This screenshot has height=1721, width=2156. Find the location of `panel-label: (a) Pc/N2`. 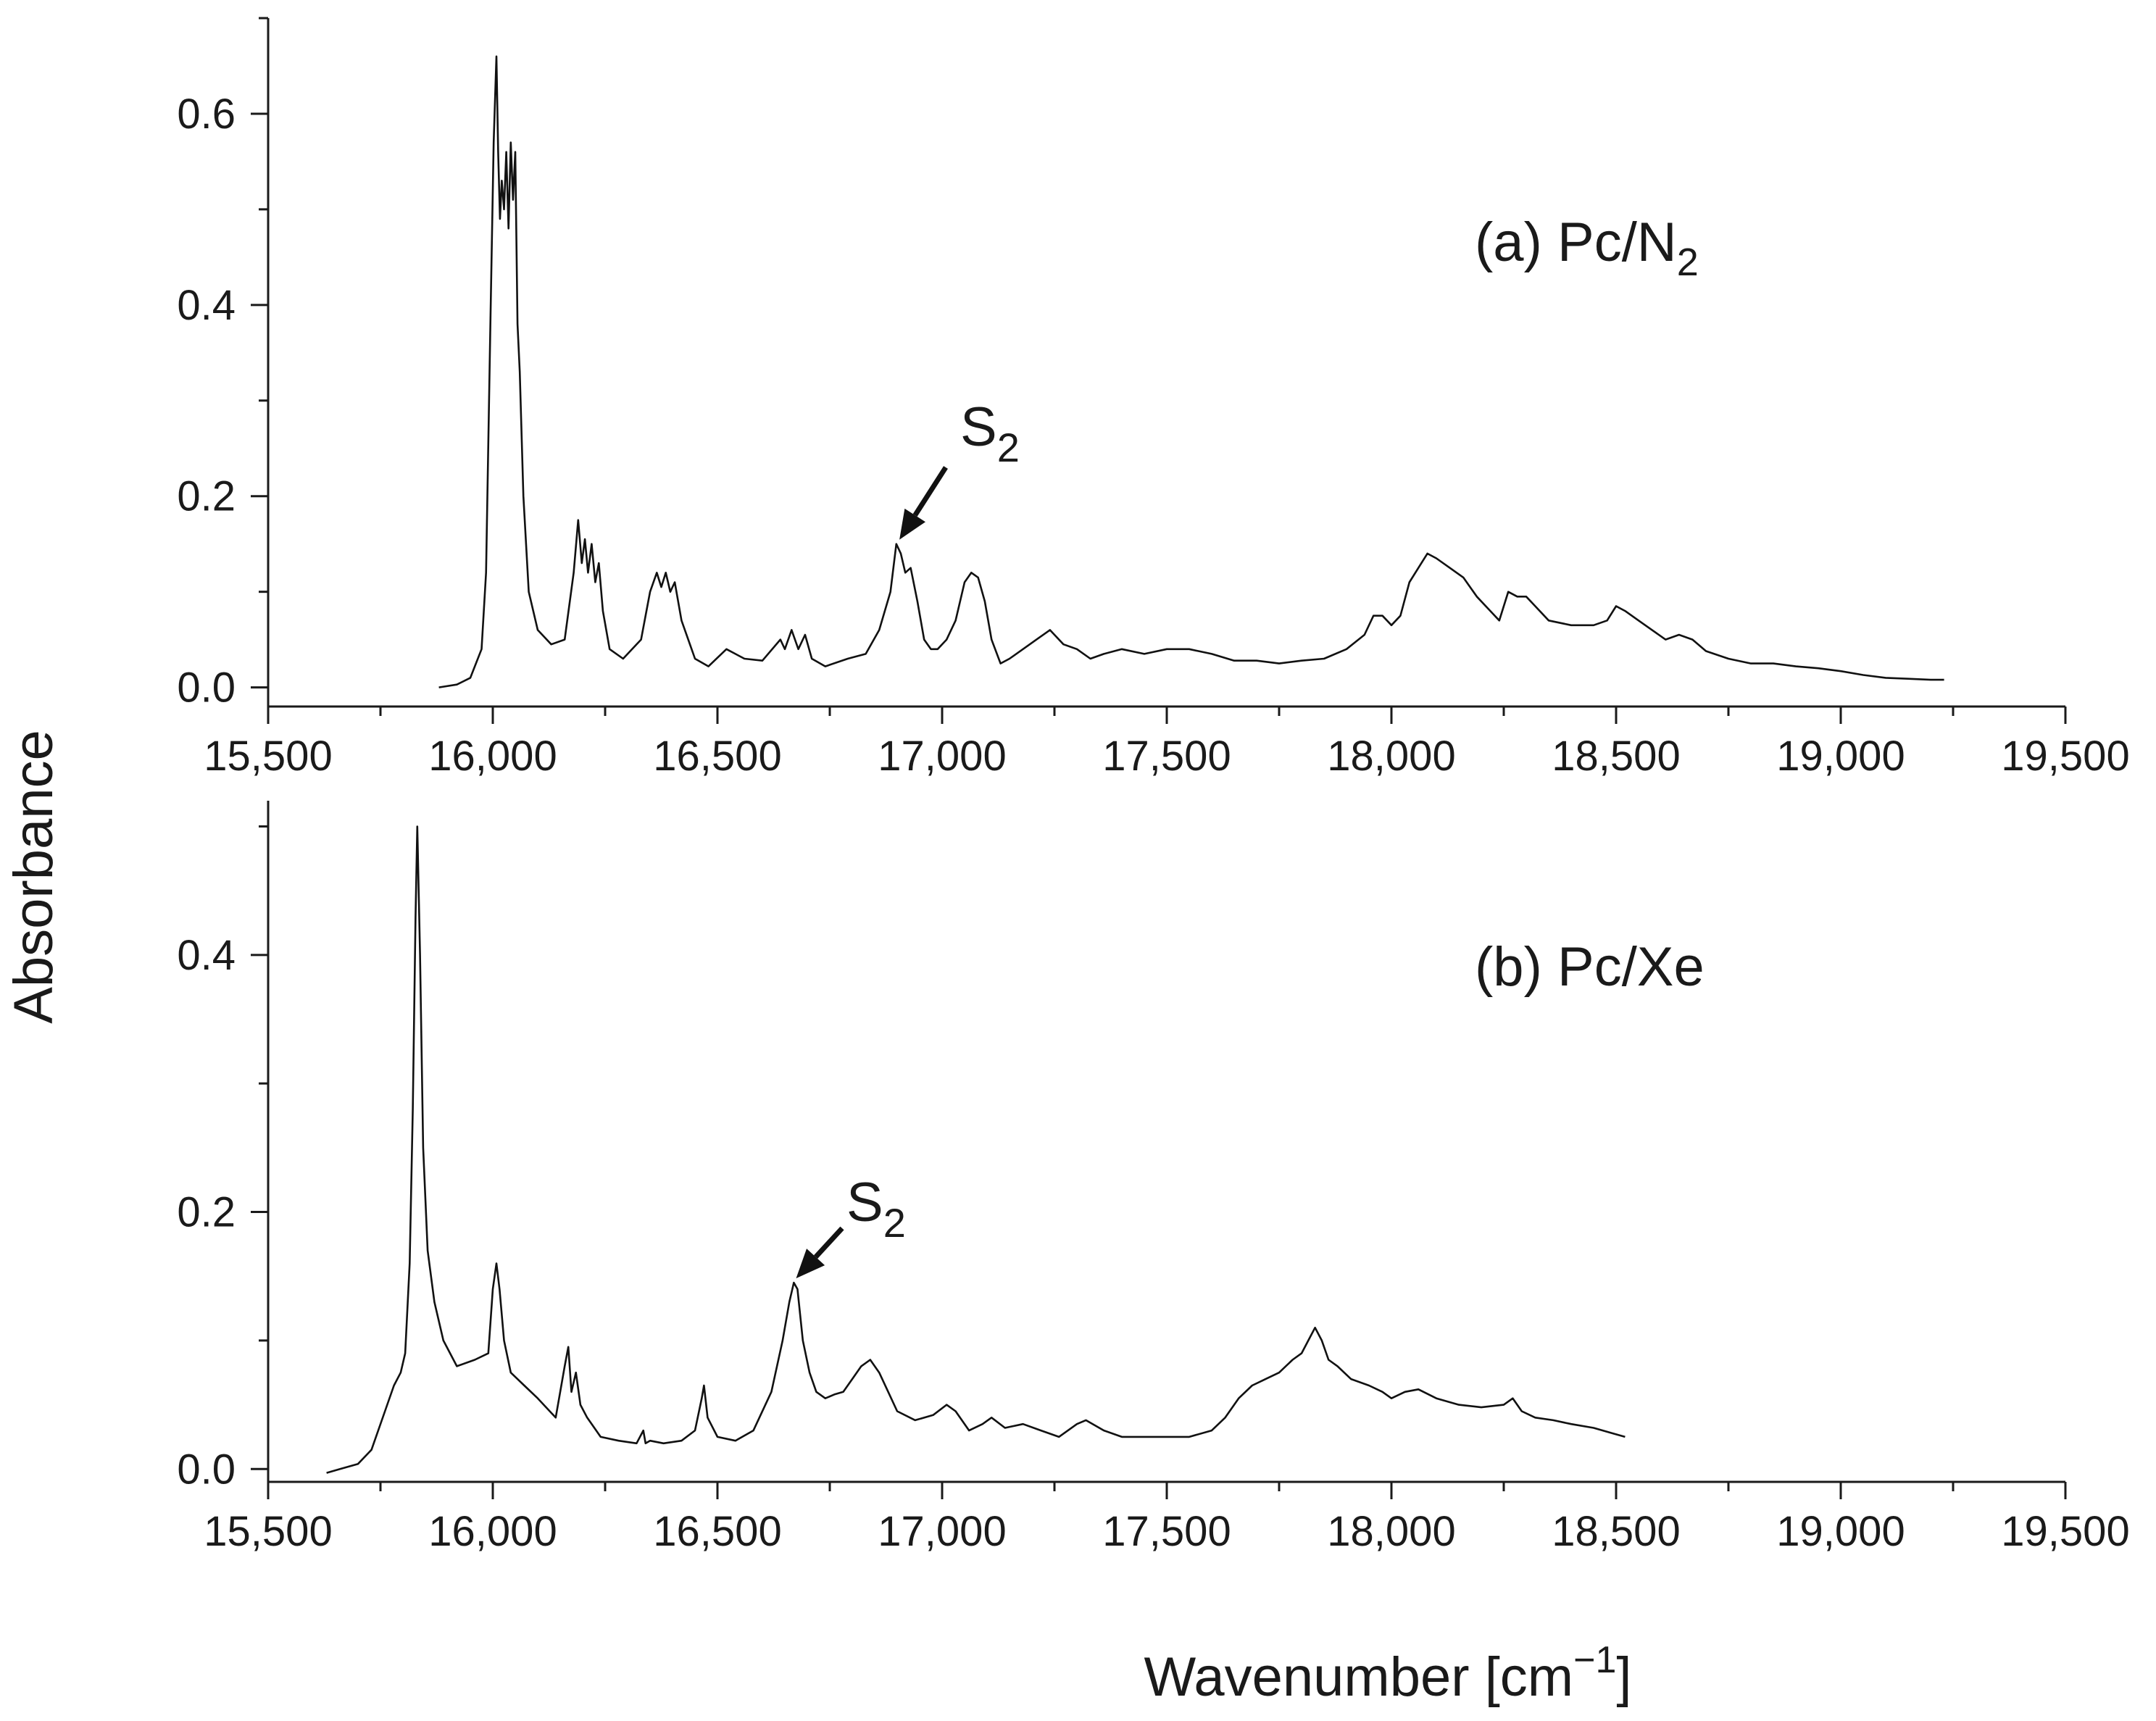

panel-label: (a) Pc/N2 is located at coordinates (1587, 248).